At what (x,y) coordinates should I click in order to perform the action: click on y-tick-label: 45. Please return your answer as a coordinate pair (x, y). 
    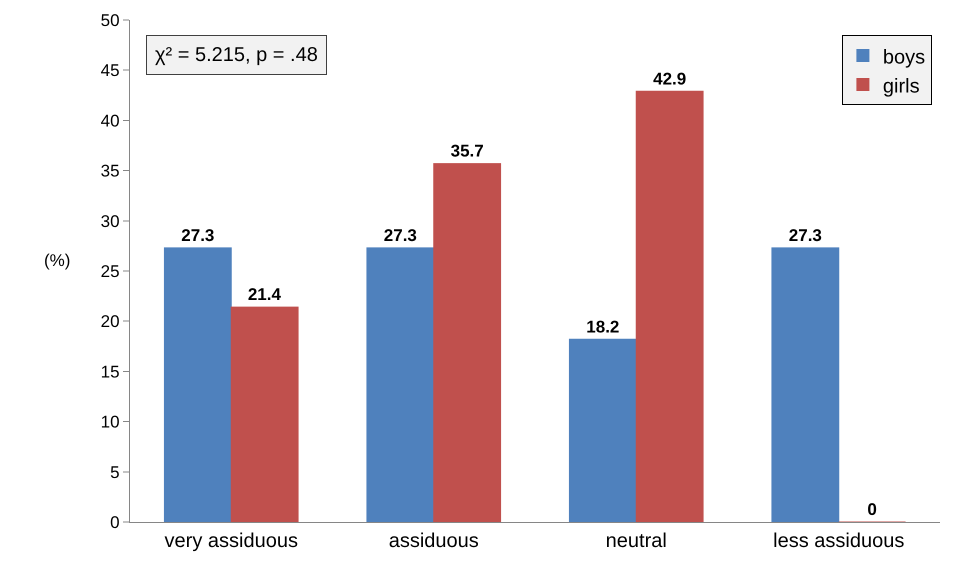
    Looking at the image, I should click on (110, 70).